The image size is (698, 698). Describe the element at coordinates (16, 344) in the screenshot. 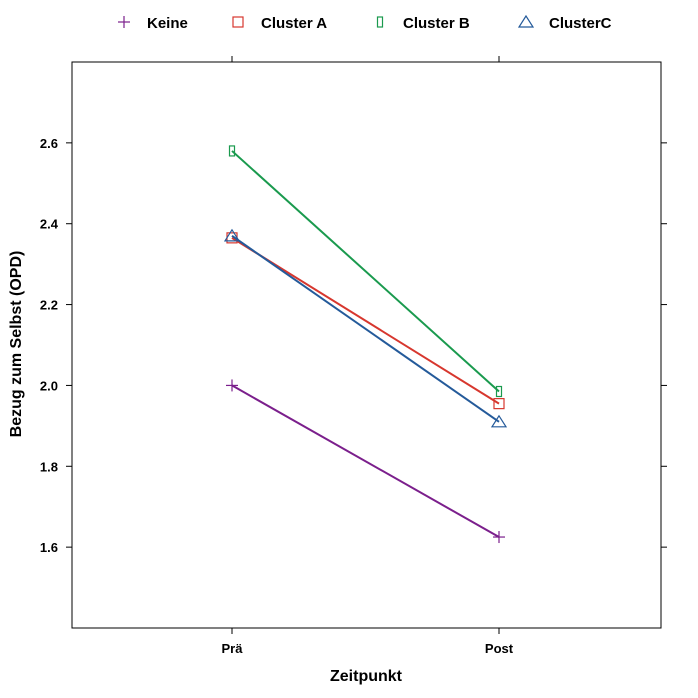

I see `y-axis-title: Bezug zum Selbst (OPD)` at that location.